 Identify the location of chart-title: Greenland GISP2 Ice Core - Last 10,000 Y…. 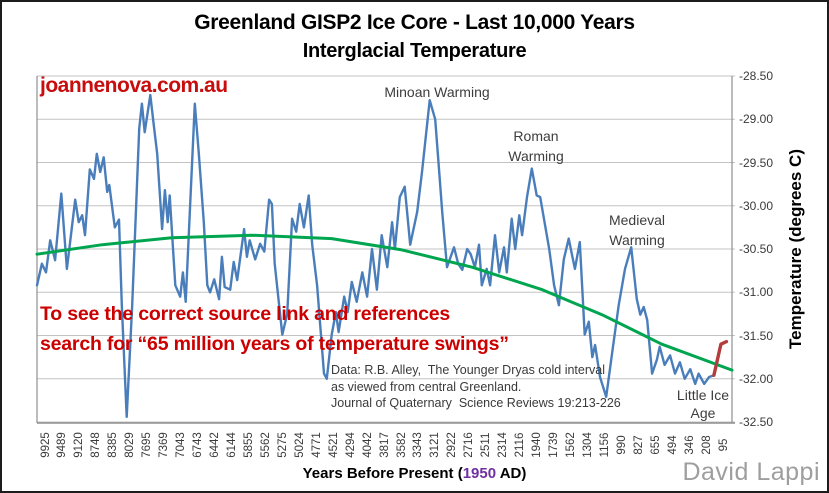
(414, 37).